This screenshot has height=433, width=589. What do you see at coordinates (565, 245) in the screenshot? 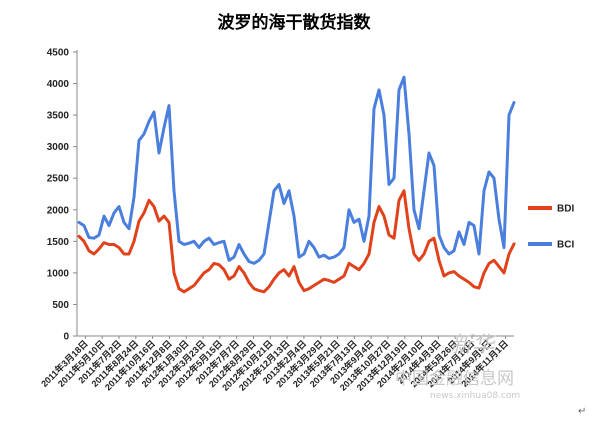
I see `legend-label-bci: BCI` at bounding box center [565, 245].